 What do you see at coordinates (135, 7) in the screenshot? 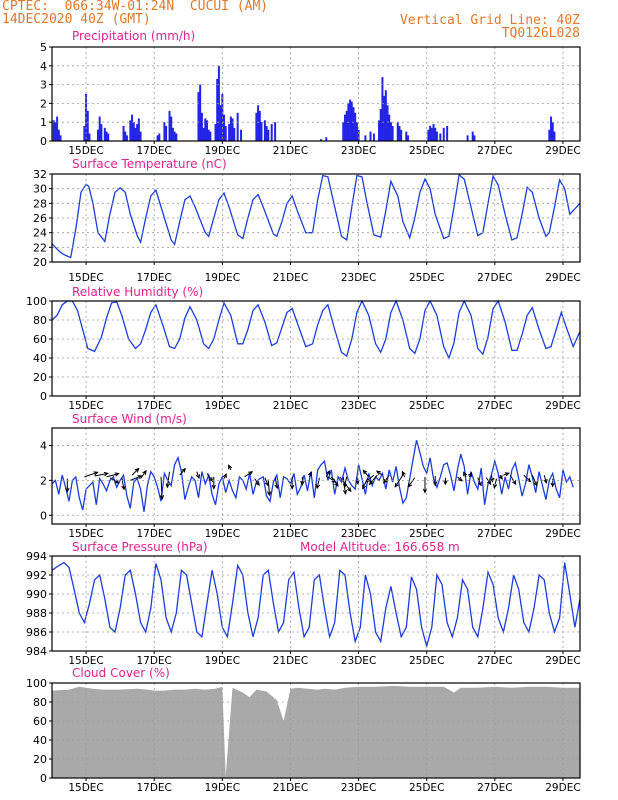
I see `header-station: CPTEC: 066:34W-01:24N CUCUI (AM)` at bounding box center [135, 7].